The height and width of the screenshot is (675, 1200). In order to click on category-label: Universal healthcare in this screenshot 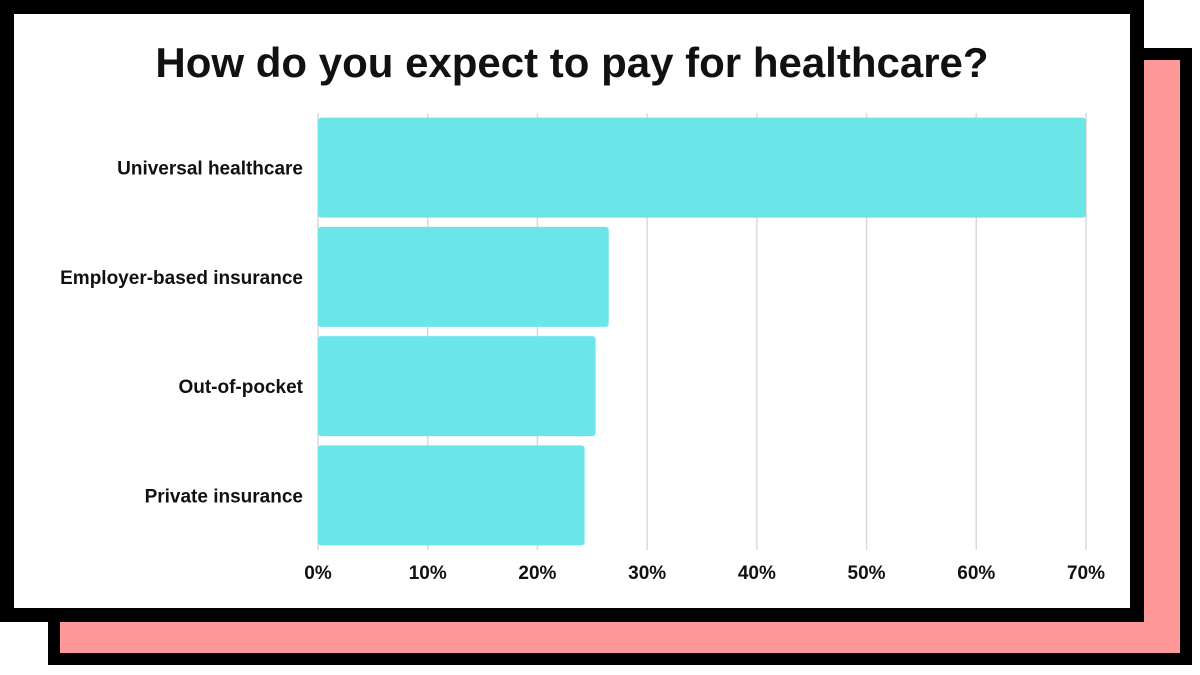, I will do `click(210, 169)`.